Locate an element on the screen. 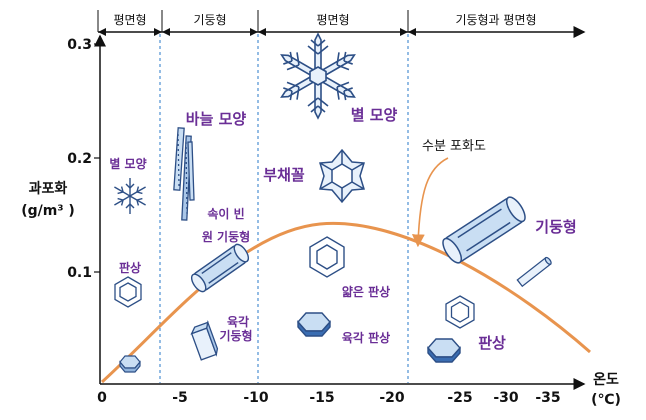 Image resolution: width=646 pixels, height=420 pixels. large-star-crystal is located at coordinates (318, 76).